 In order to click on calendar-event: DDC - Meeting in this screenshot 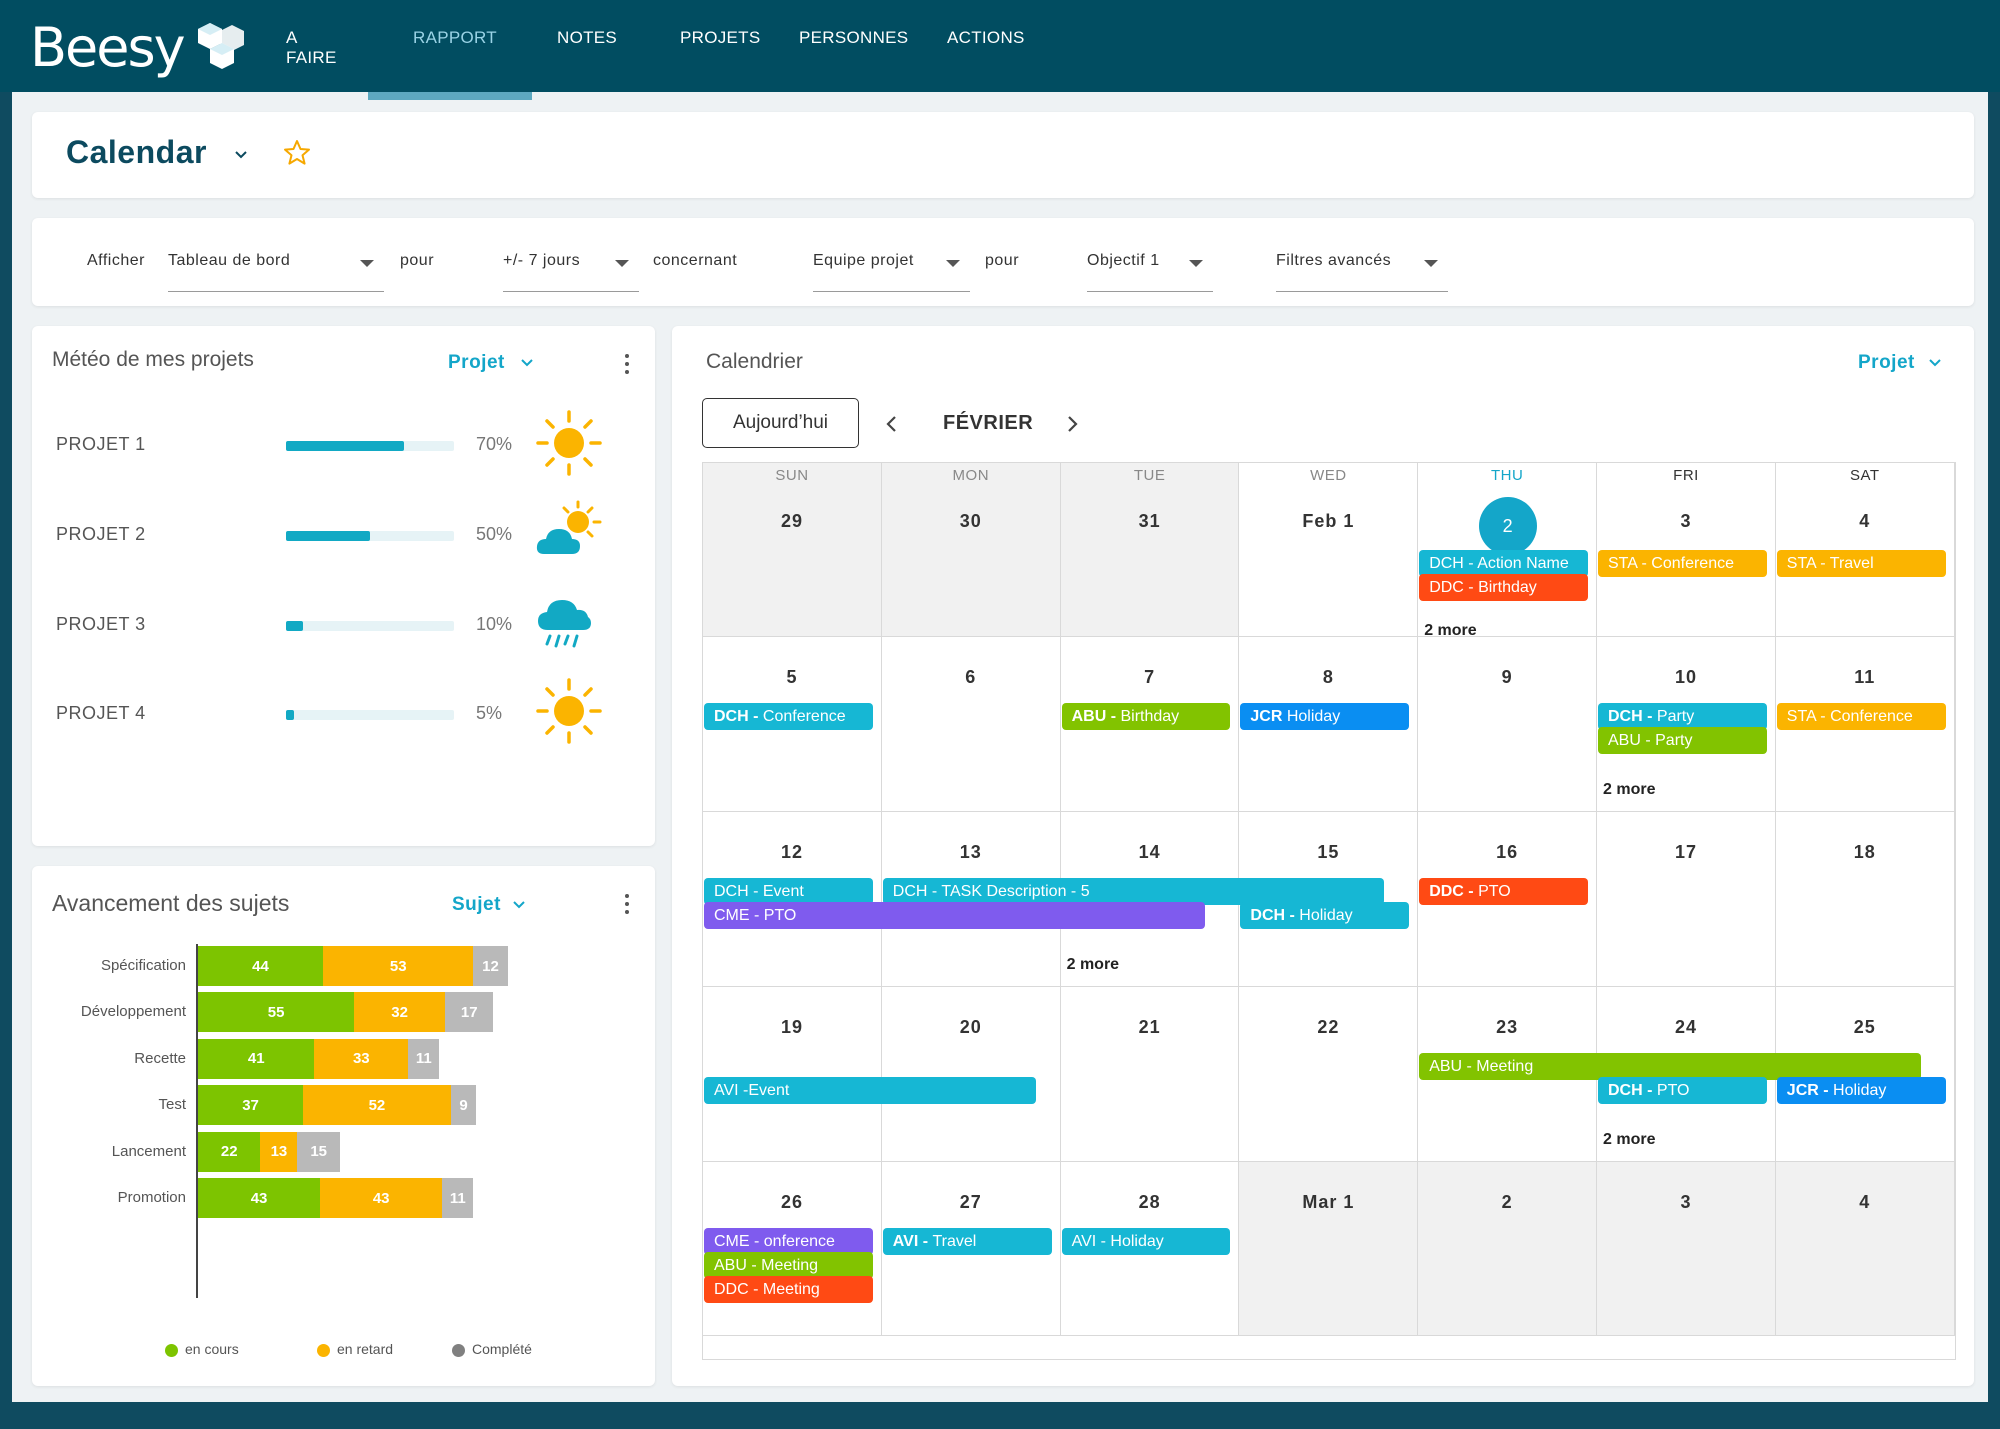, I will do `click(788, 1289)`.